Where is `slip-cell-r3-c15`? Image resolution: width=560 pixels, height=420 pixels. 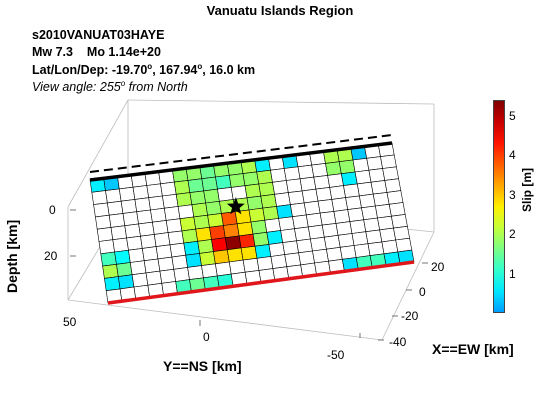
slip-cell-r3-c15 is located at coordinates (310, 196).